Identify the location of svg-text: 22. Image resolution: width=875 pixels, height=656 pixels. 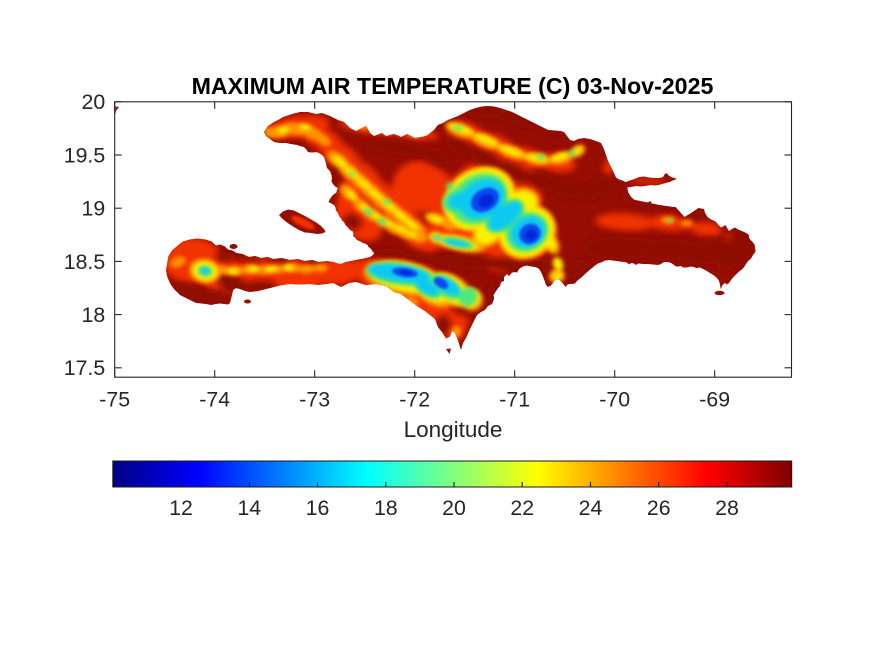
(522, 508).